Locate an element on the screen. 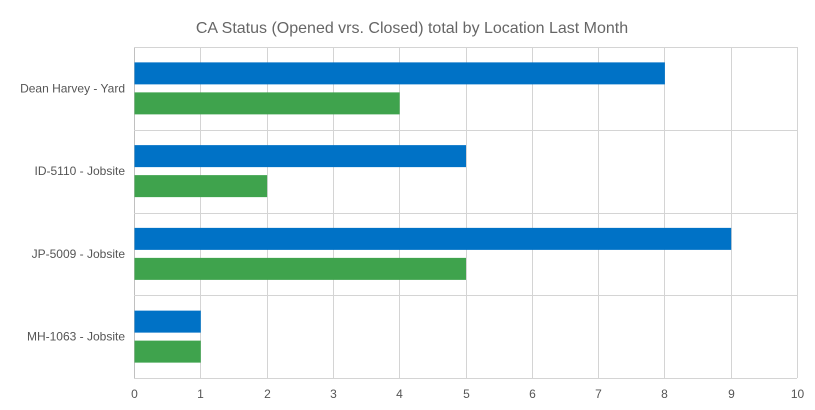 The image size is (815, 410). category-label: ID-5110 - Jobsite is located at coordinates (80, 171).